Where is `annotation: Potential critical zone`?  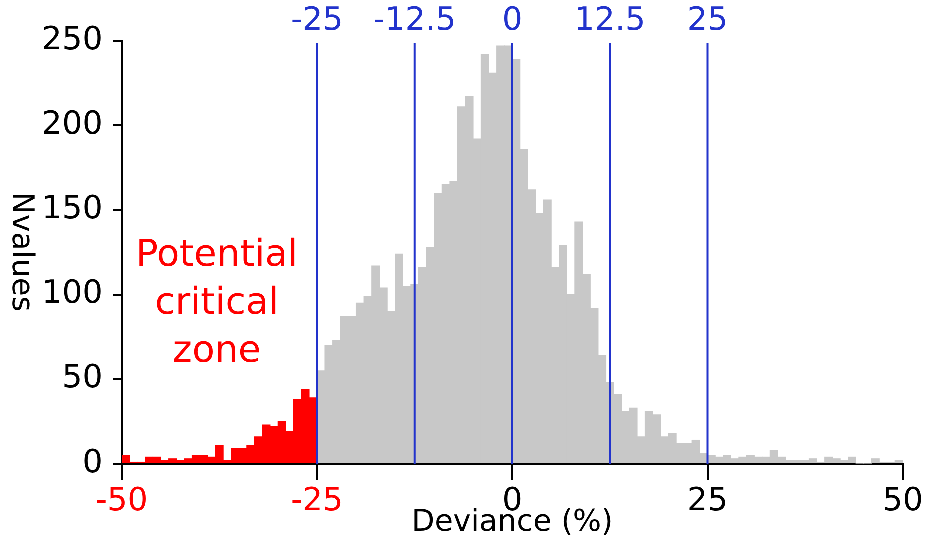 annotation: Potential critical zone is located at coordinates (217, 302).